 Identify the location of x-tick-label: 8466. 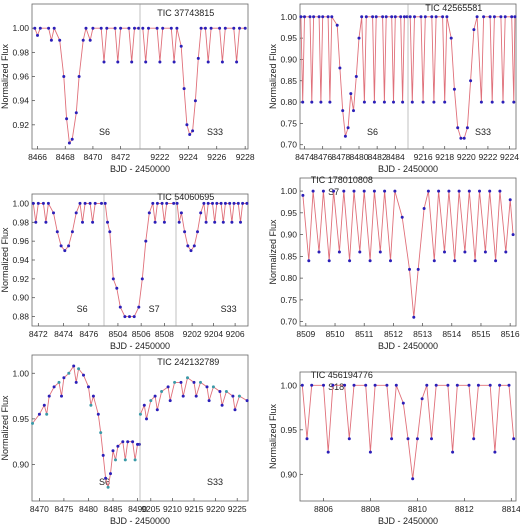
(37, 157).